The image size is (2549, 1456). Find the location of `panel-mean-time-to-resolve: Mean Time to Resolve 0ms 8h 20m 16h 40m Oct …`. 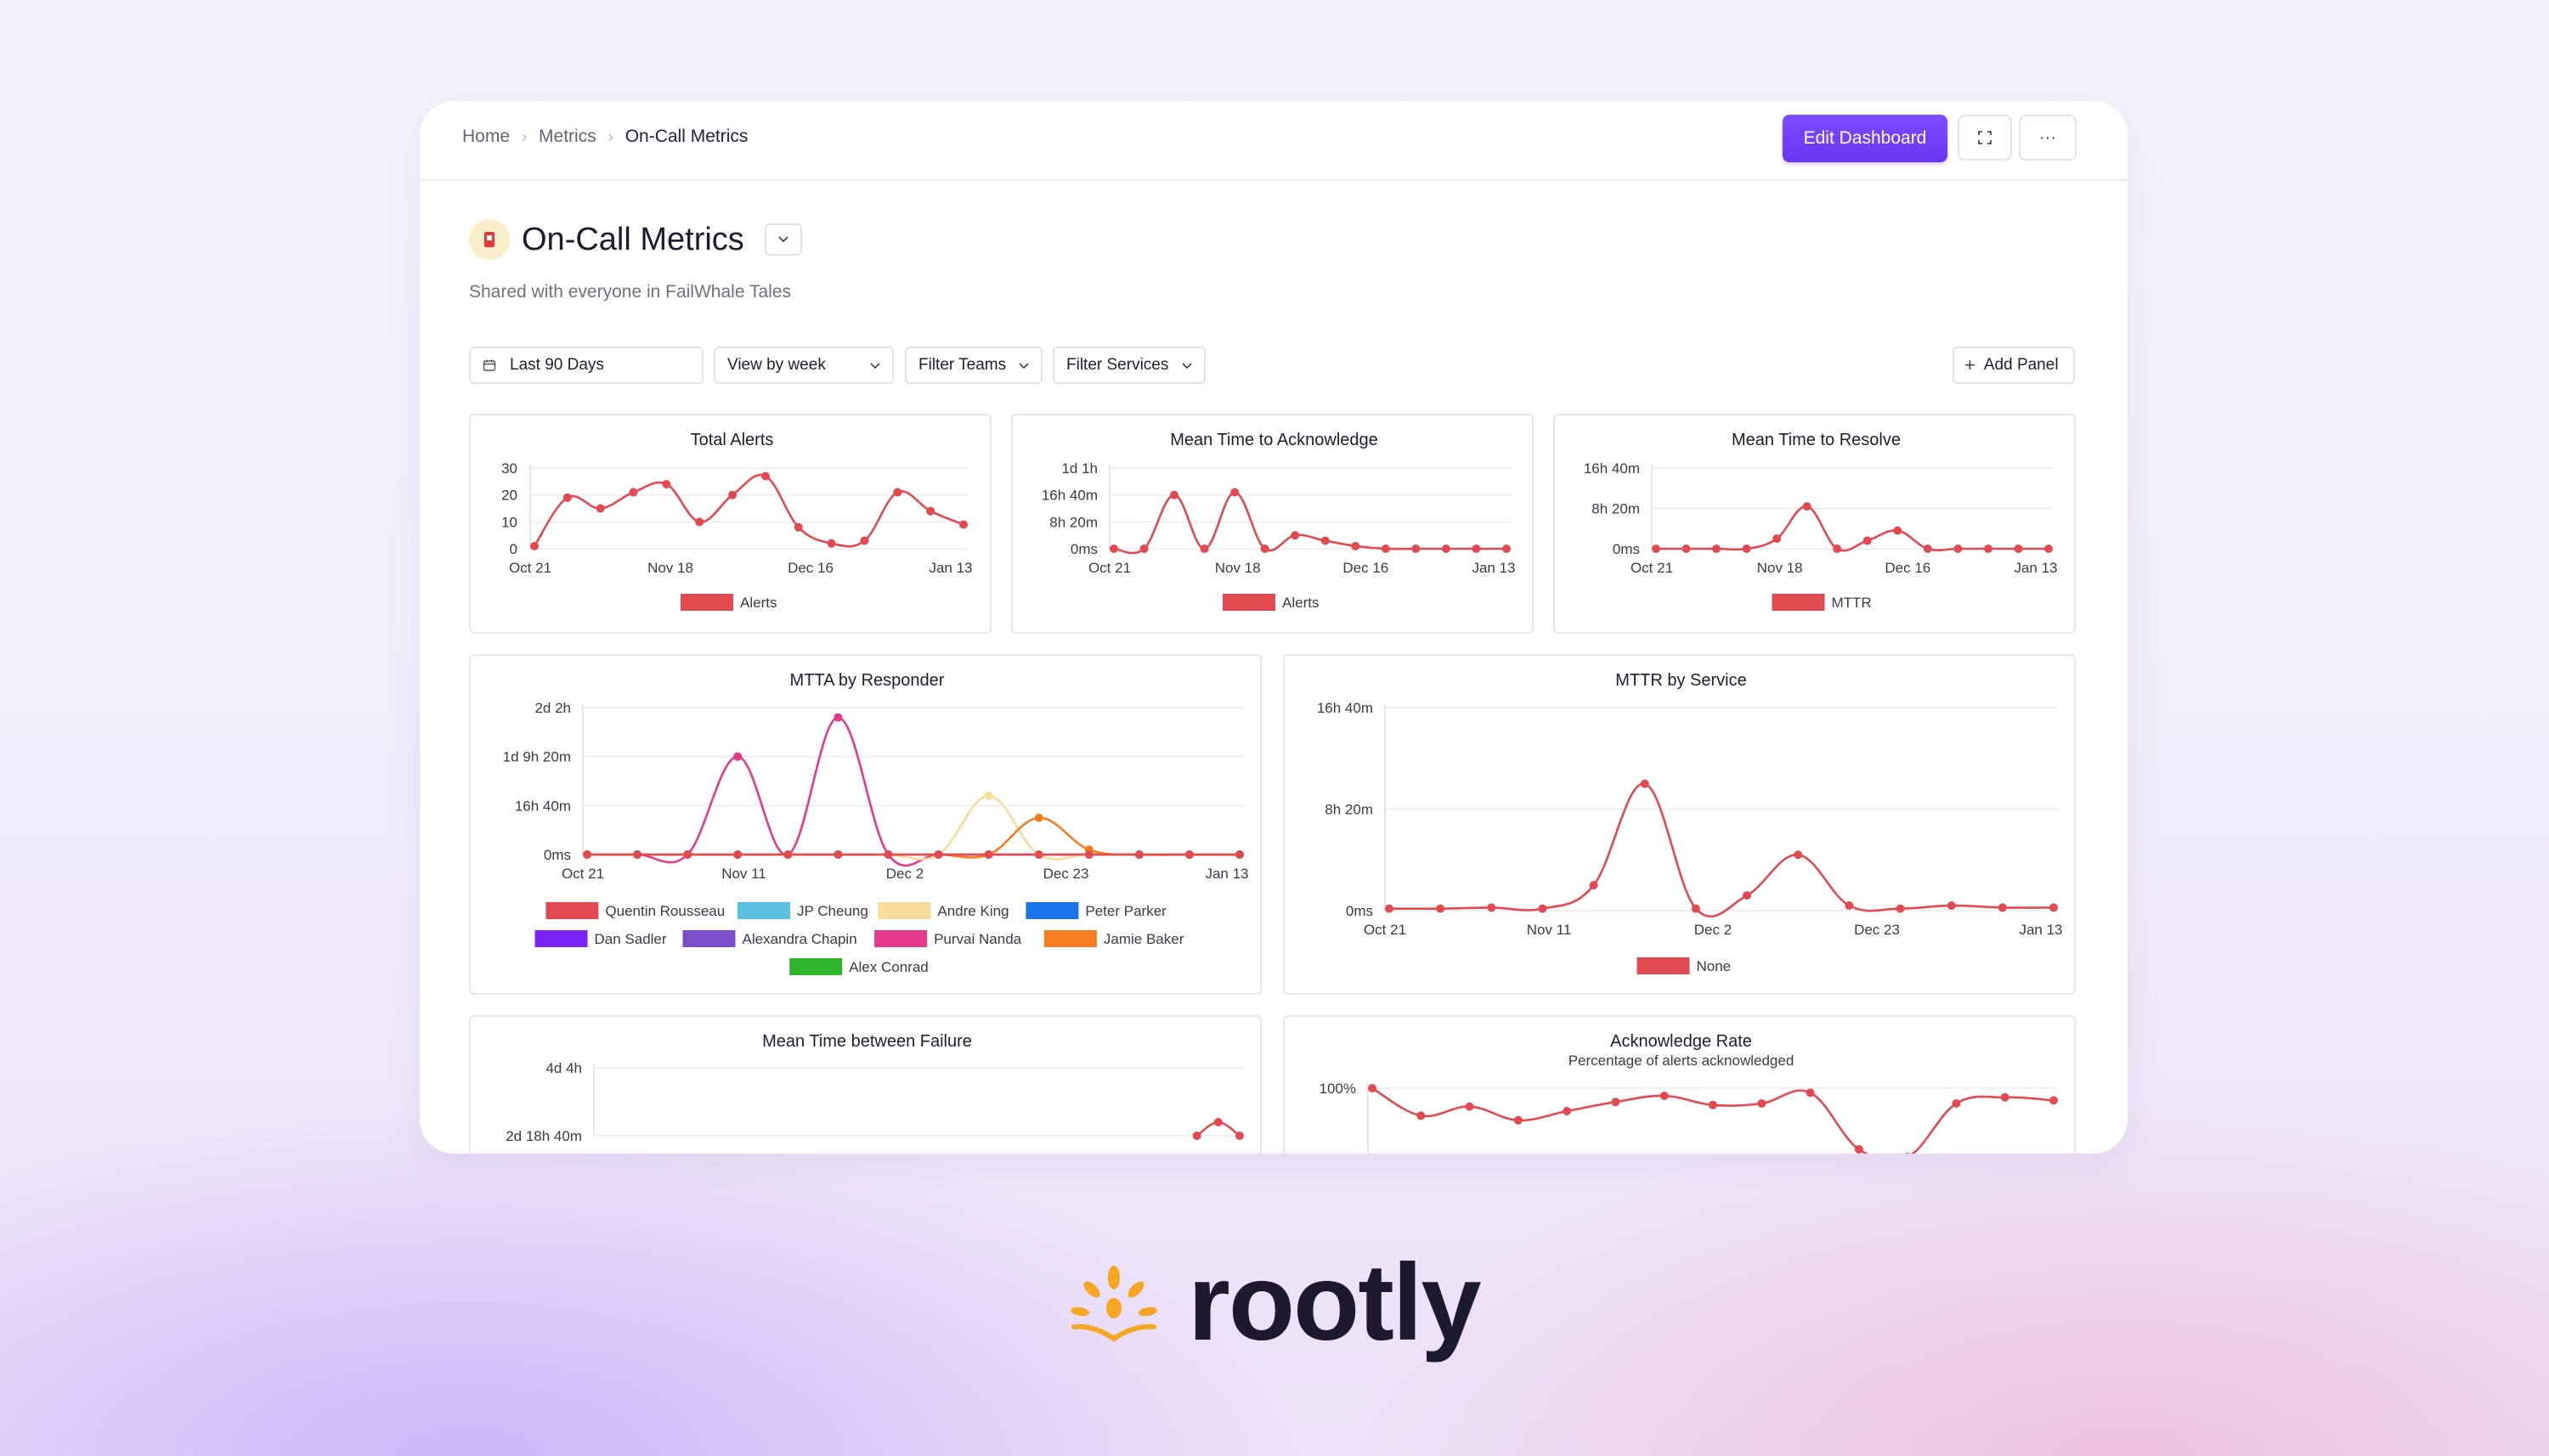

panel-mean-time-to-resolve: Mean Time to Resolve 0ms 8h 20m 16h 40m Oct … is located at coordinates (1815, 524).